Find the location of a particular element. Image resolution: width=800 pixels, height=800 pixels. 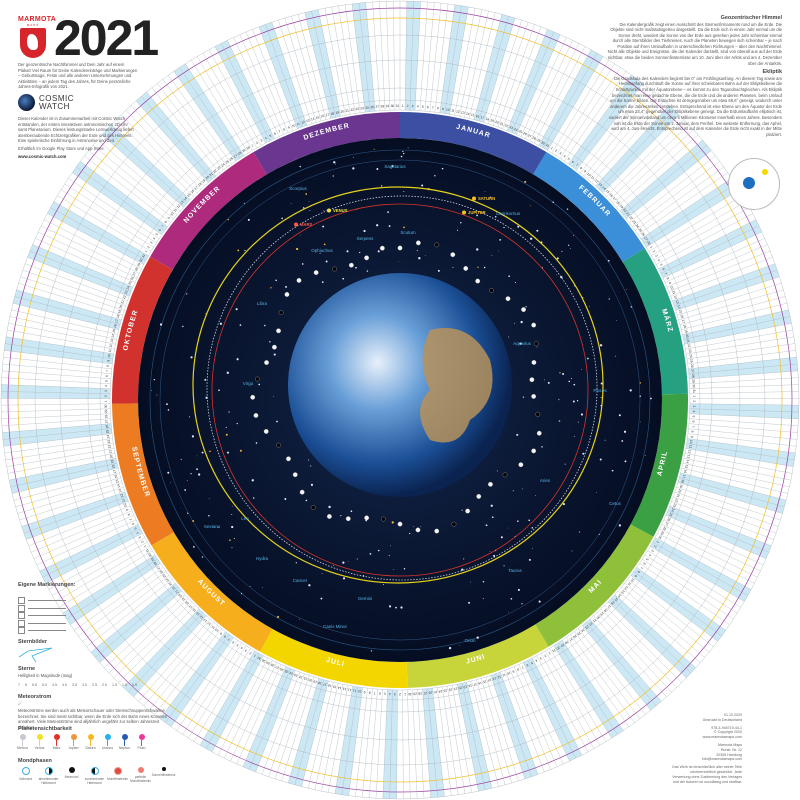

month-band-september is located at coordinates (143, 474).